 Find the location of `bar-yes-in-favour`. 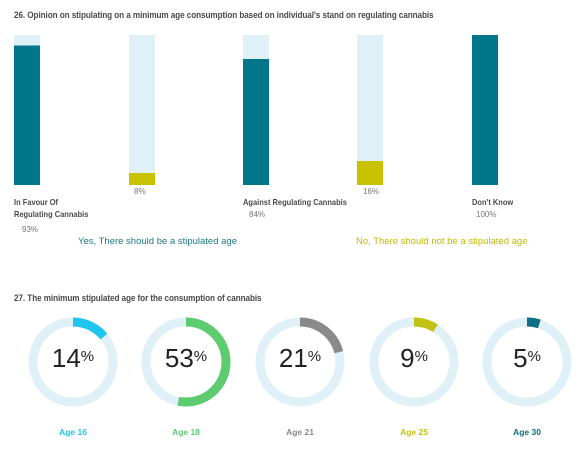

bar-yes-in-favour is located at coordinates (27, 115).